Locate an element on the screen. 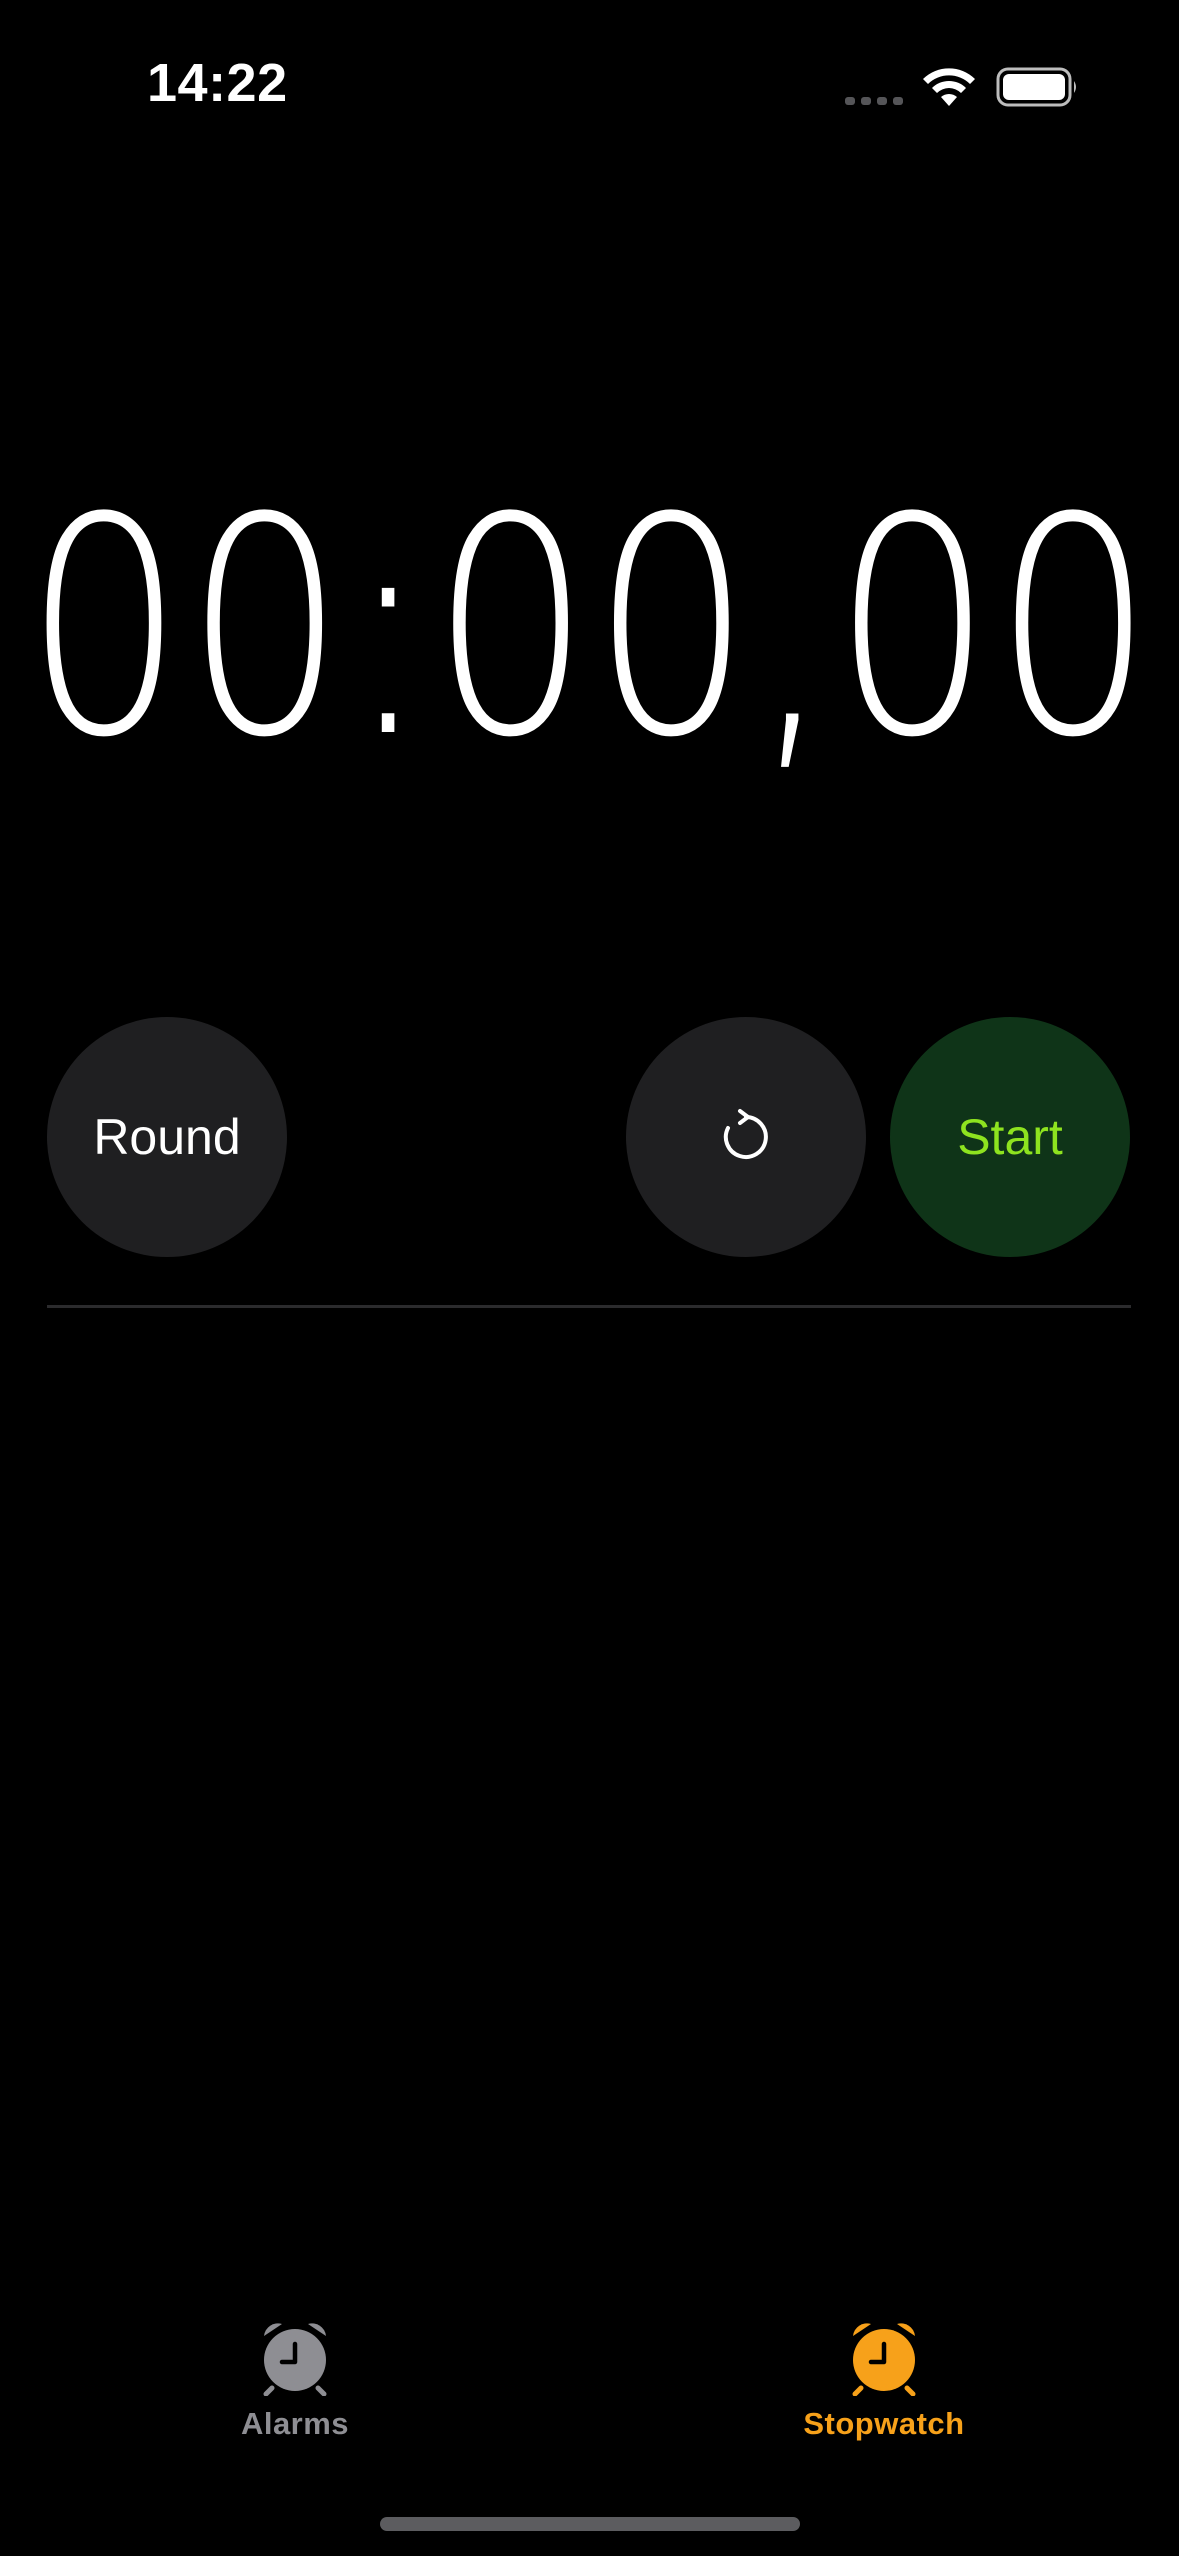 The height and width of the screenshot is (2556, 1179). round-button-label: Round is located at coordinates (167, 1137).